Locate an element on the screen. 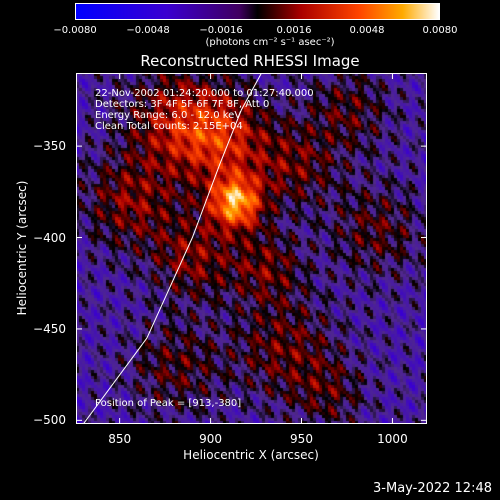 The height and width of the screenshot is (500, 500). y-axis-label: Heliocentric Y (arcsec) is located at coordinates (22, 248).